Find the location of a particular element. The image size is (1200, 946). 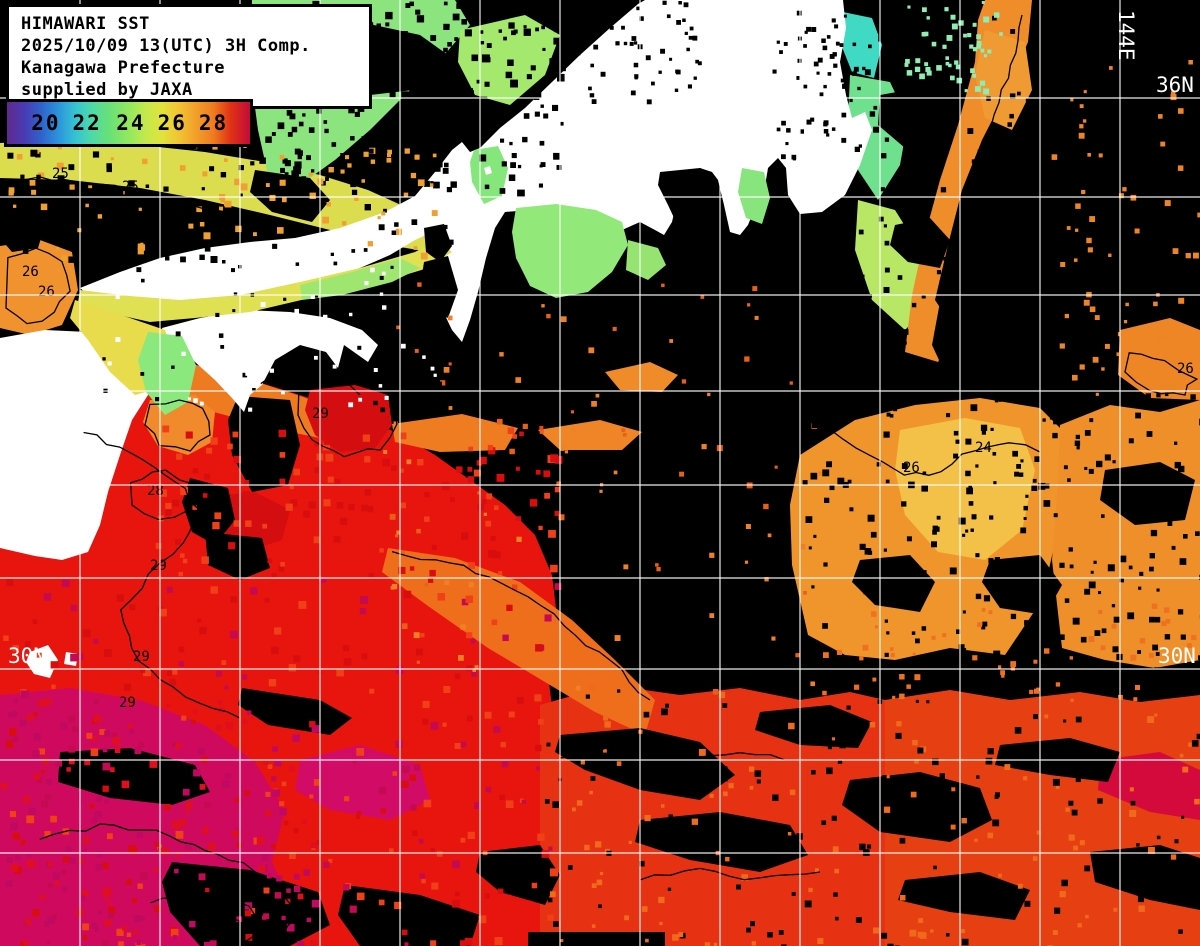

suruga-bay-dark is located at coordinates (685, 204).